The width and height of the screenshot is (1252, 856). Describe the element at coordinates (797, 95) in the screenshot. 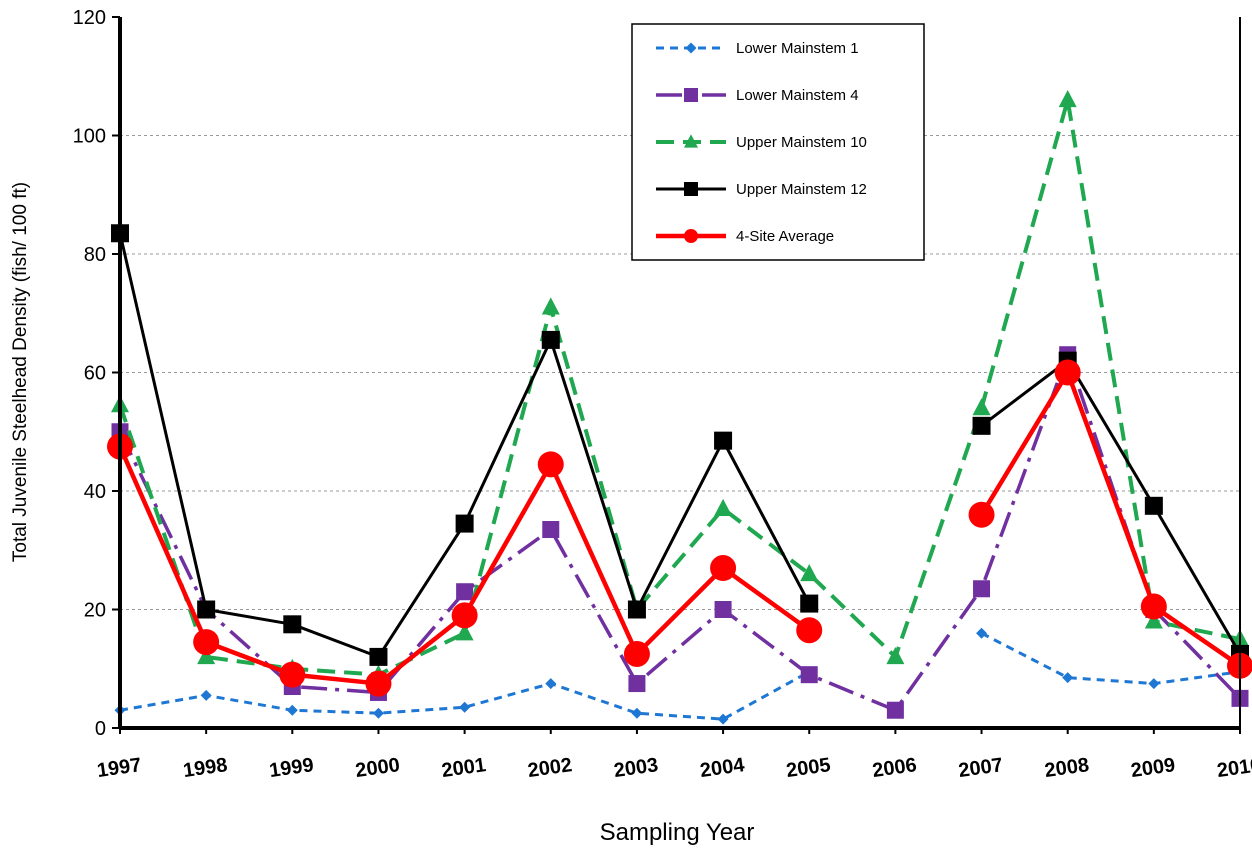

I see `legend-label: Lower Mainstem 4` at that location.